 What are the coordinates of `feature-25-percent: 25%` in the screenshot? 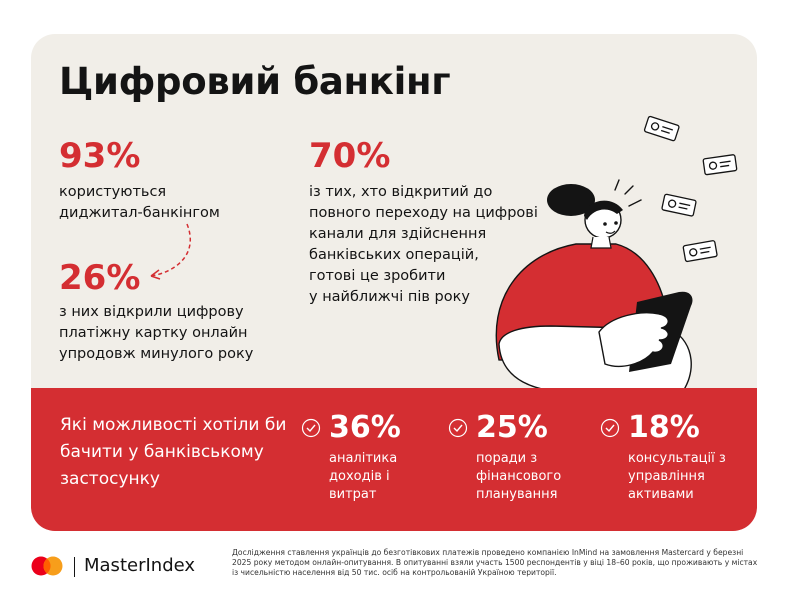 It's located at (512, 427).